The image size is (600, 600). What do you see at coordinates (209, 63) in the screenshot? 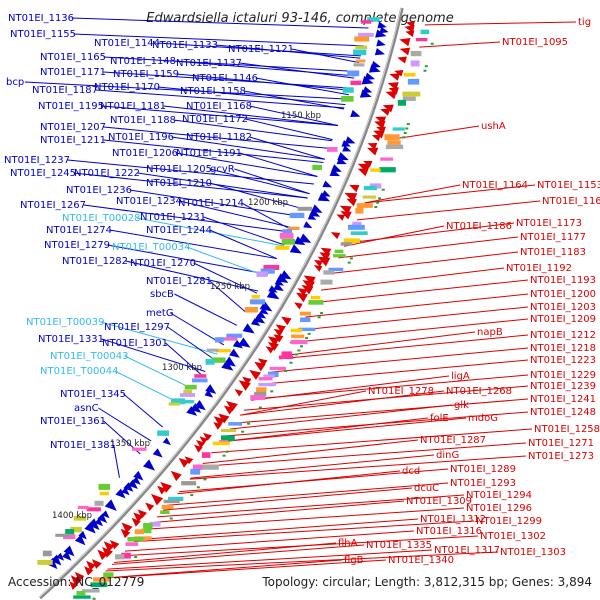
I see `left-gene-label: NT01EI_1137` at bounding box center [209, 63].